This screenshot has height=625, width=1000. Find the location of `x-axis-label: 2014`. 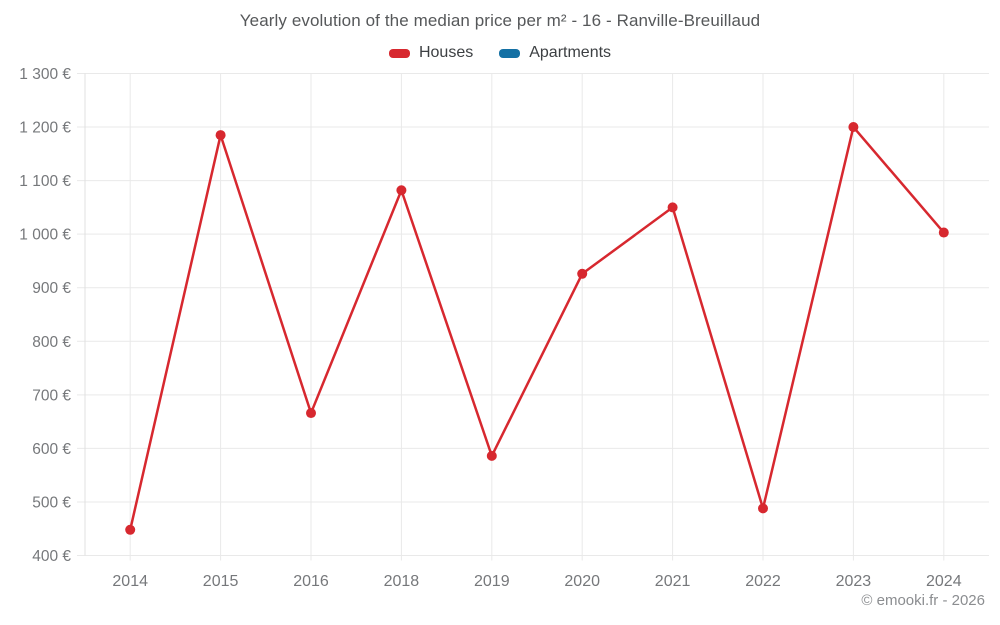

x-axis-label: 2014 is located at coordinates (130, 581).